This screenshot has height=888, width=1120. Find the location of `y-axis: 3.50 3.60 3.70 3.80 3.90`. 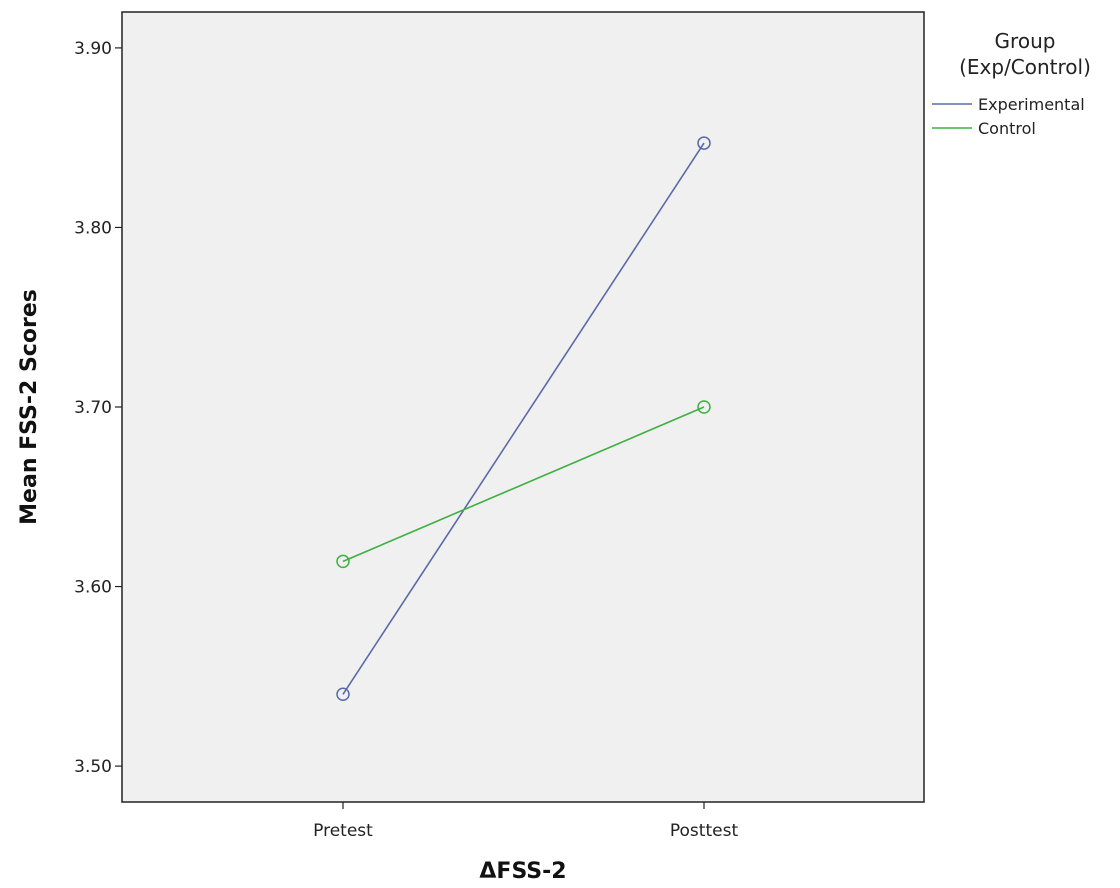

y-axis: 3.50 3.60 3.70 3.80 3.90 is located at coordinates (98, 408).